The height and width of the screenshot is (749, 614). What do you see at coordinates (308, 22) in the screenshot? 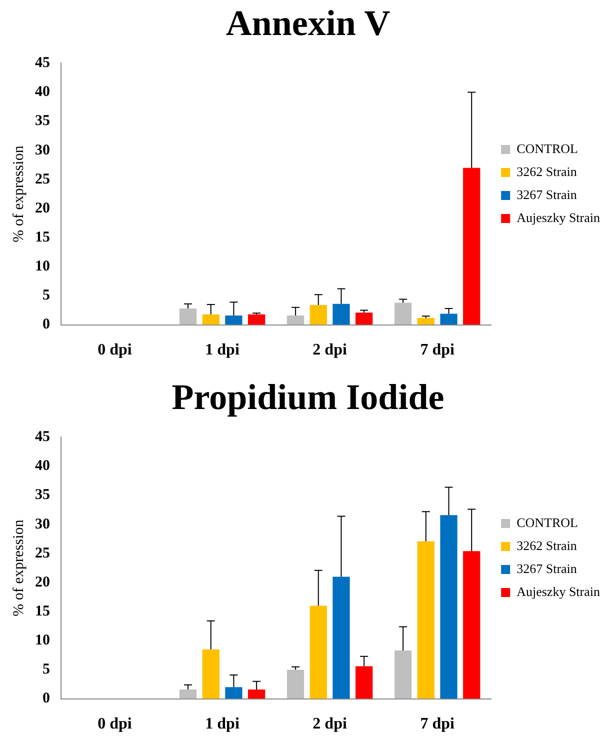
I see `chart-title: Annexin V` at bounding box center [308, 22].